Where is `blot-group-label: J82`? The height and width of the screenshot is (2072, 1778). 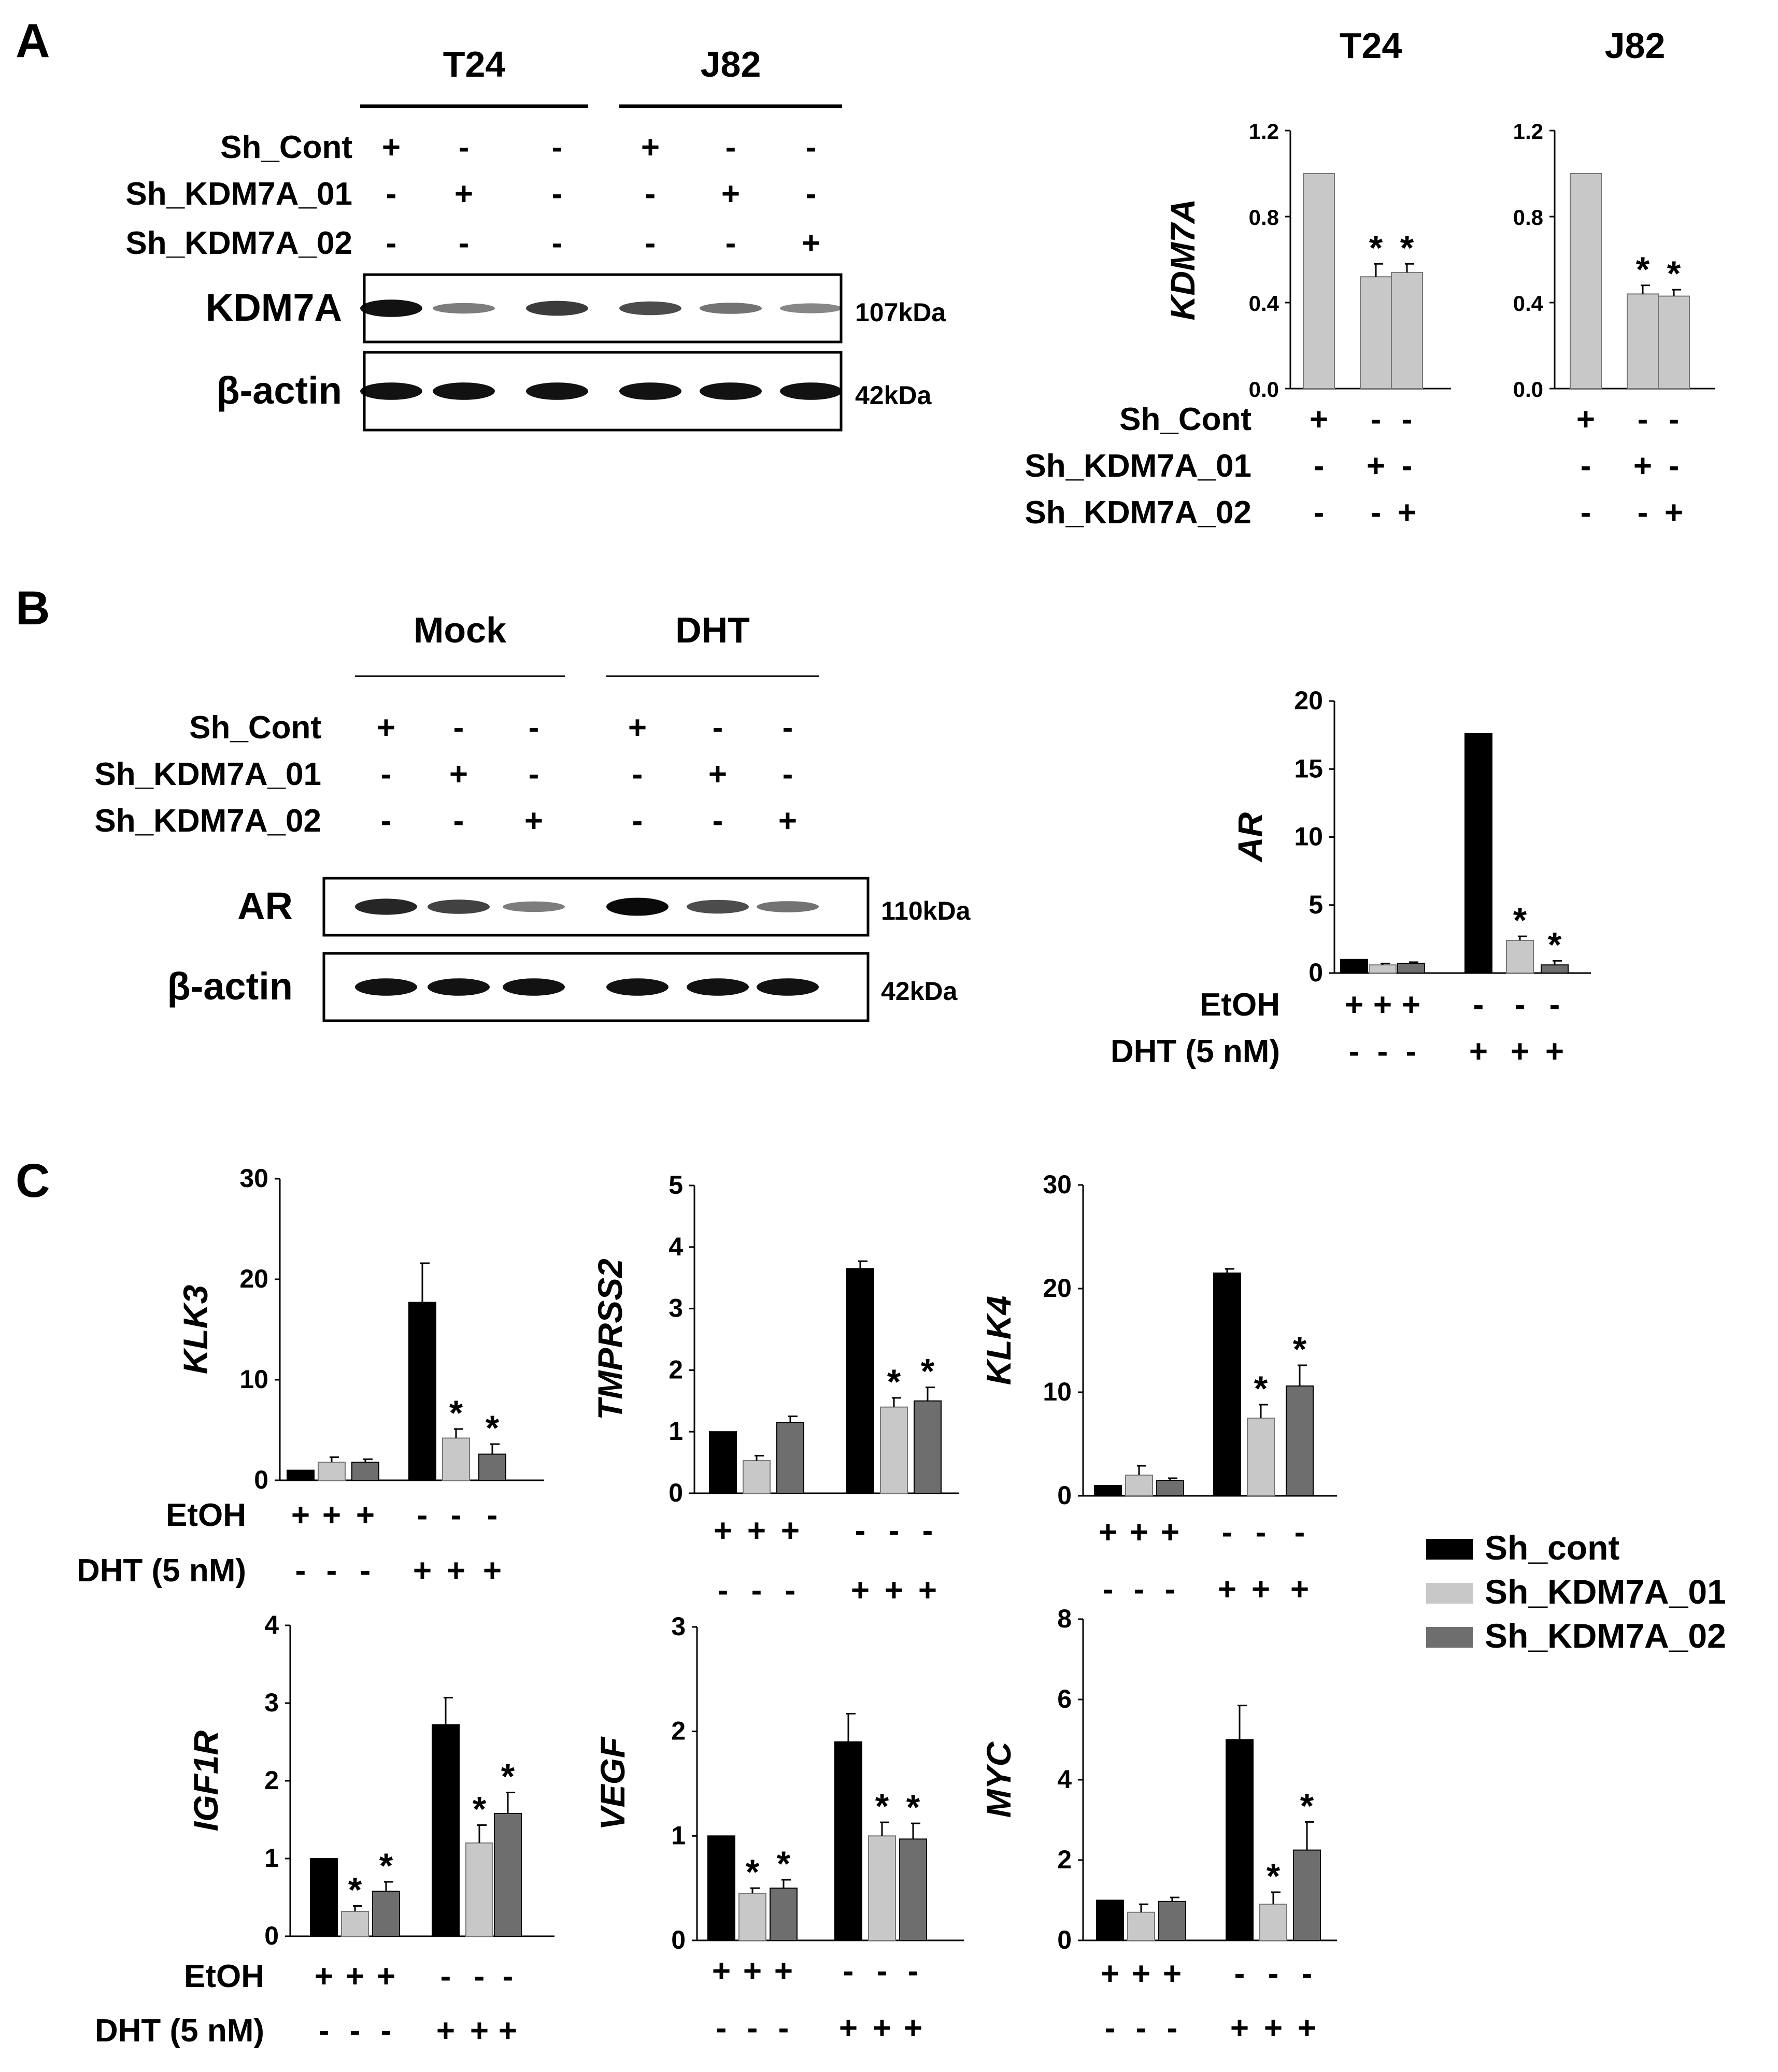 blot-group-label: J82 is located at coordinates (731, 64).